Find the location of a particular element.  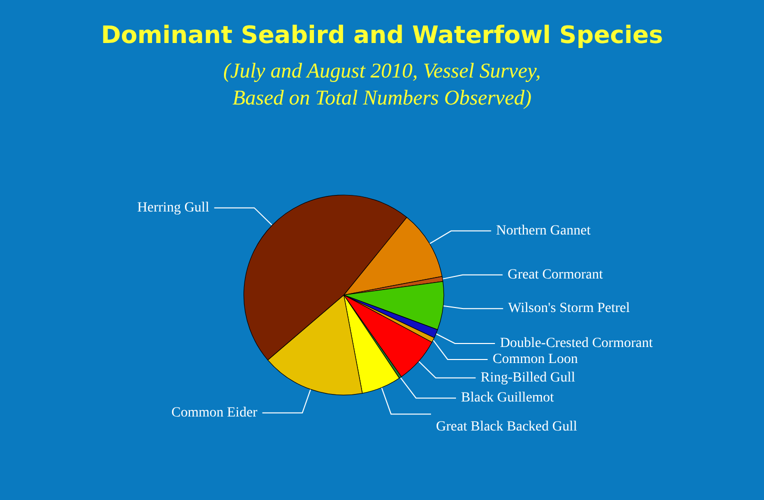

slice-label: Wilson's Storm Petrel is located at coordinates (569, 308).